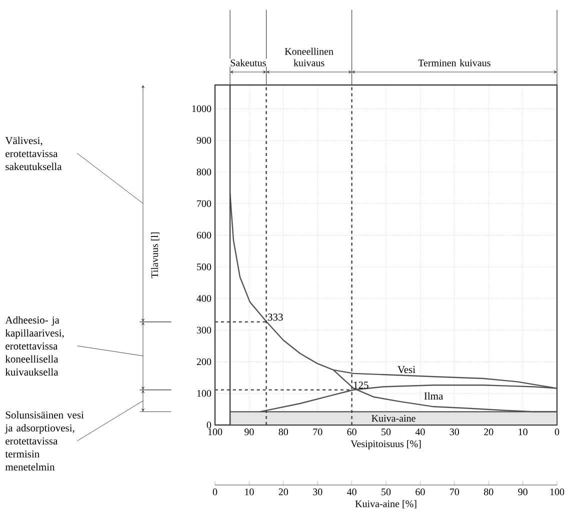 This screenshot has height=531, width=569. Describe the element at coordinates (351, 432) in the screenshot. I see `x-tick-label: 60` at that location.